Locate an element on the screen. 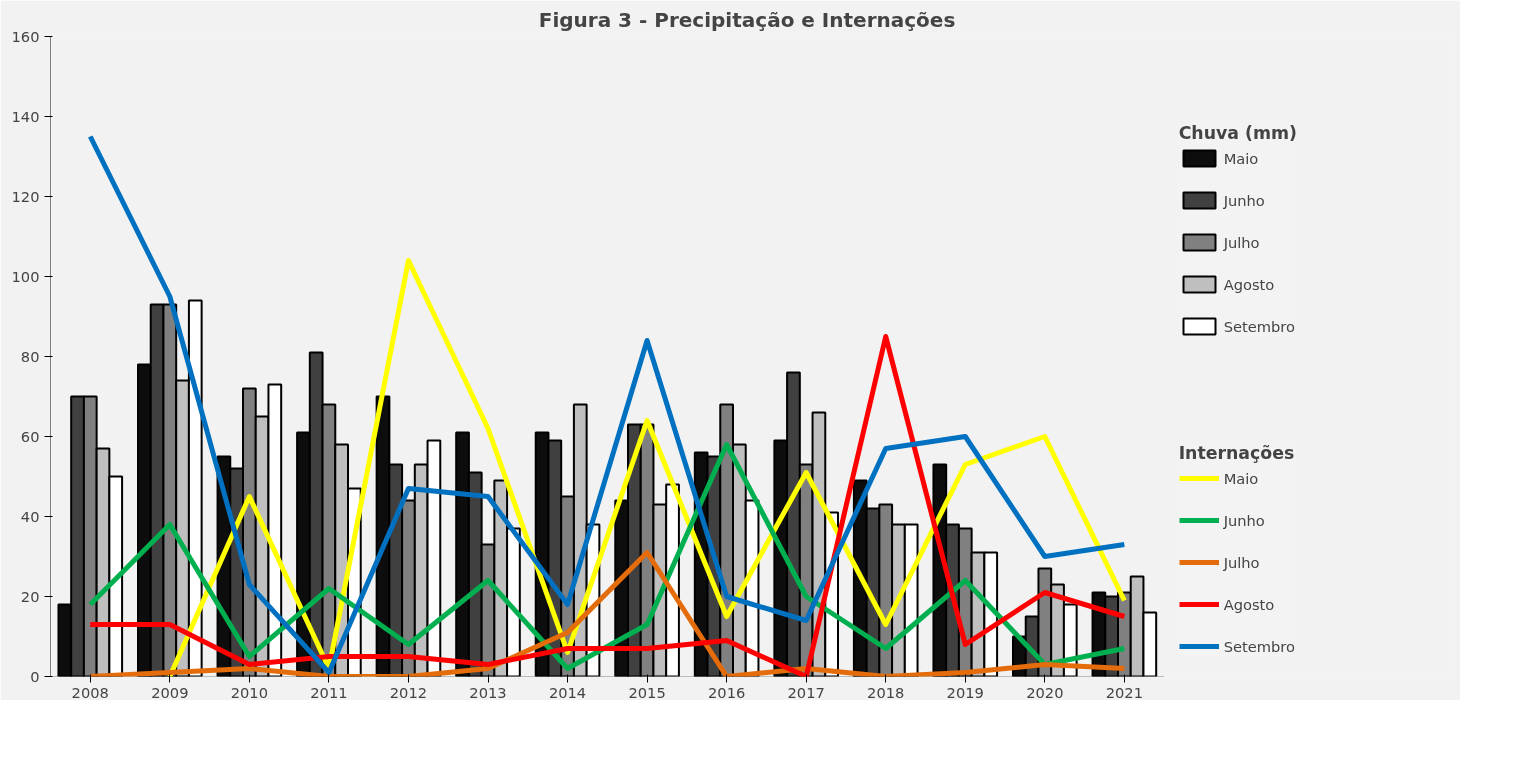 The image size is (1520, 779). x-tick-label: 2011 is located at coordinates (329, 692).